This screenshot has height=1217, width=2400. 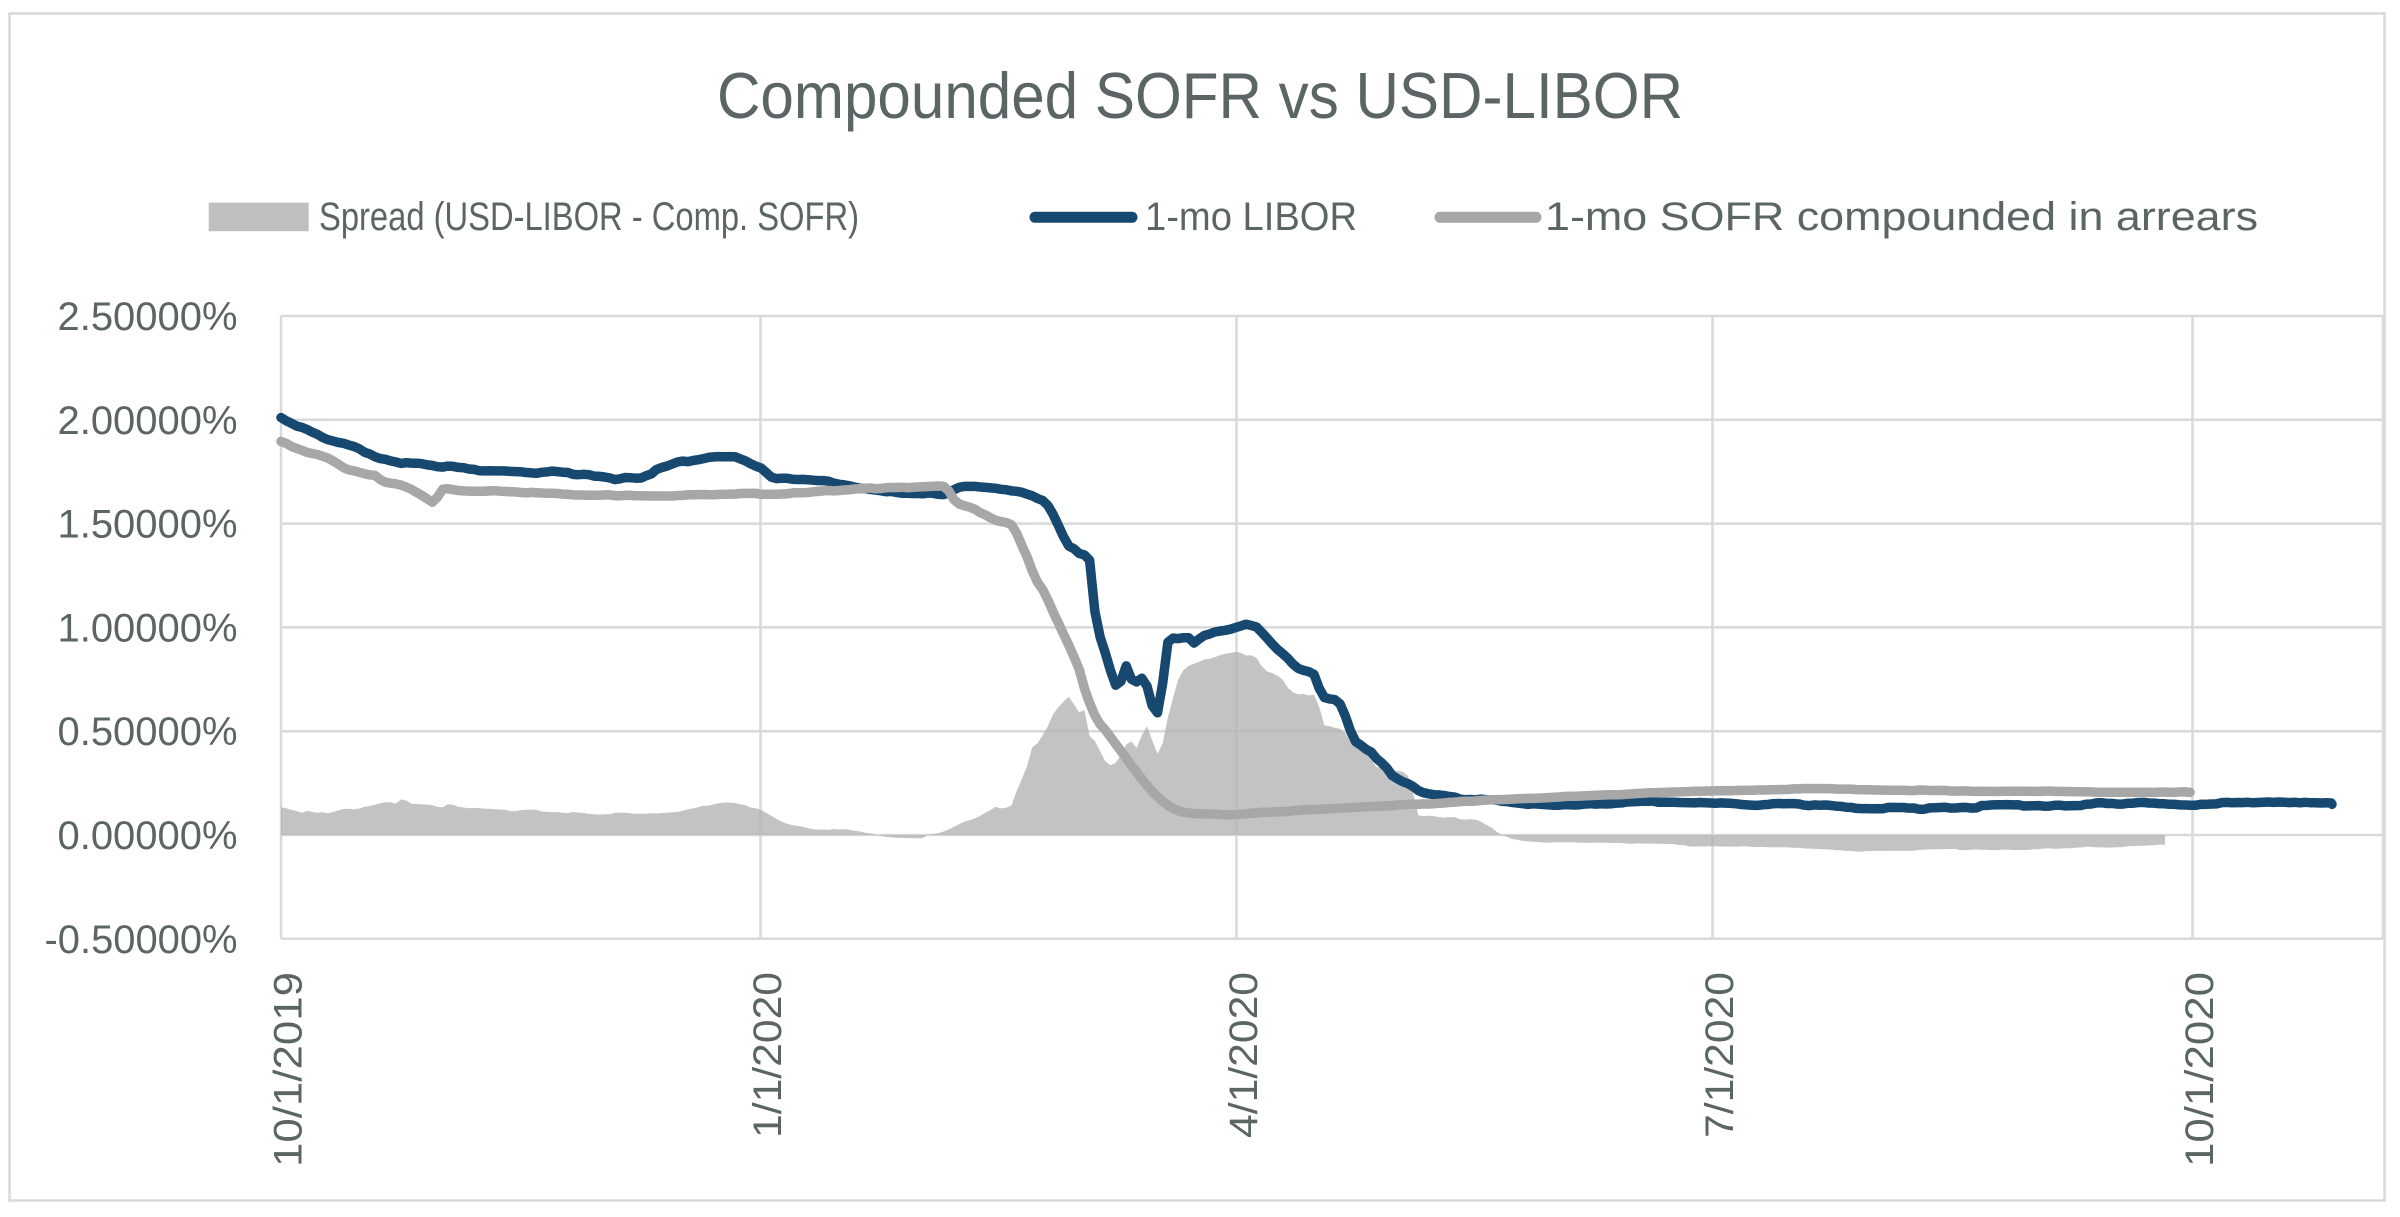 What do you see at coordinates (148, 317) in the screenshot?
I see `svg-text: 2.50000%` at bounding box center [148, 317].